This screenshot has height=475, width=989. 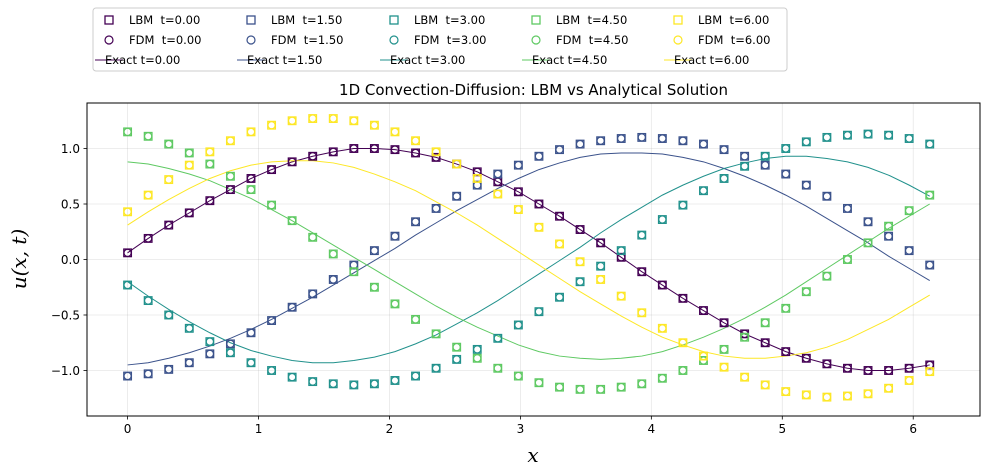 What do you see at coordinates (592, 40) in the screenshot?
I see `legend-label: FDM t=4.50` at bounding box center [592, 40].